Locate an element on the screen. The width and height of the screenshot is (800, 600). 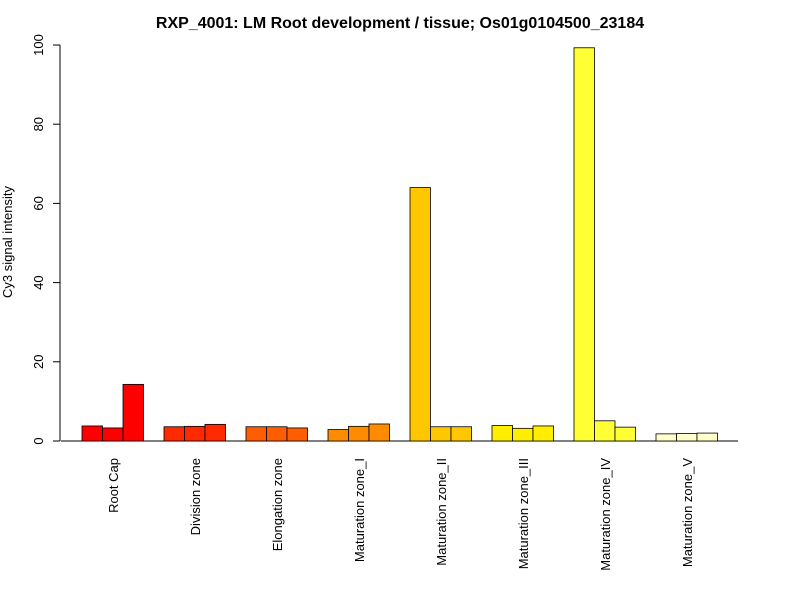
x-tick-label: Maturation zone_III is located at coordinates (523, 513).